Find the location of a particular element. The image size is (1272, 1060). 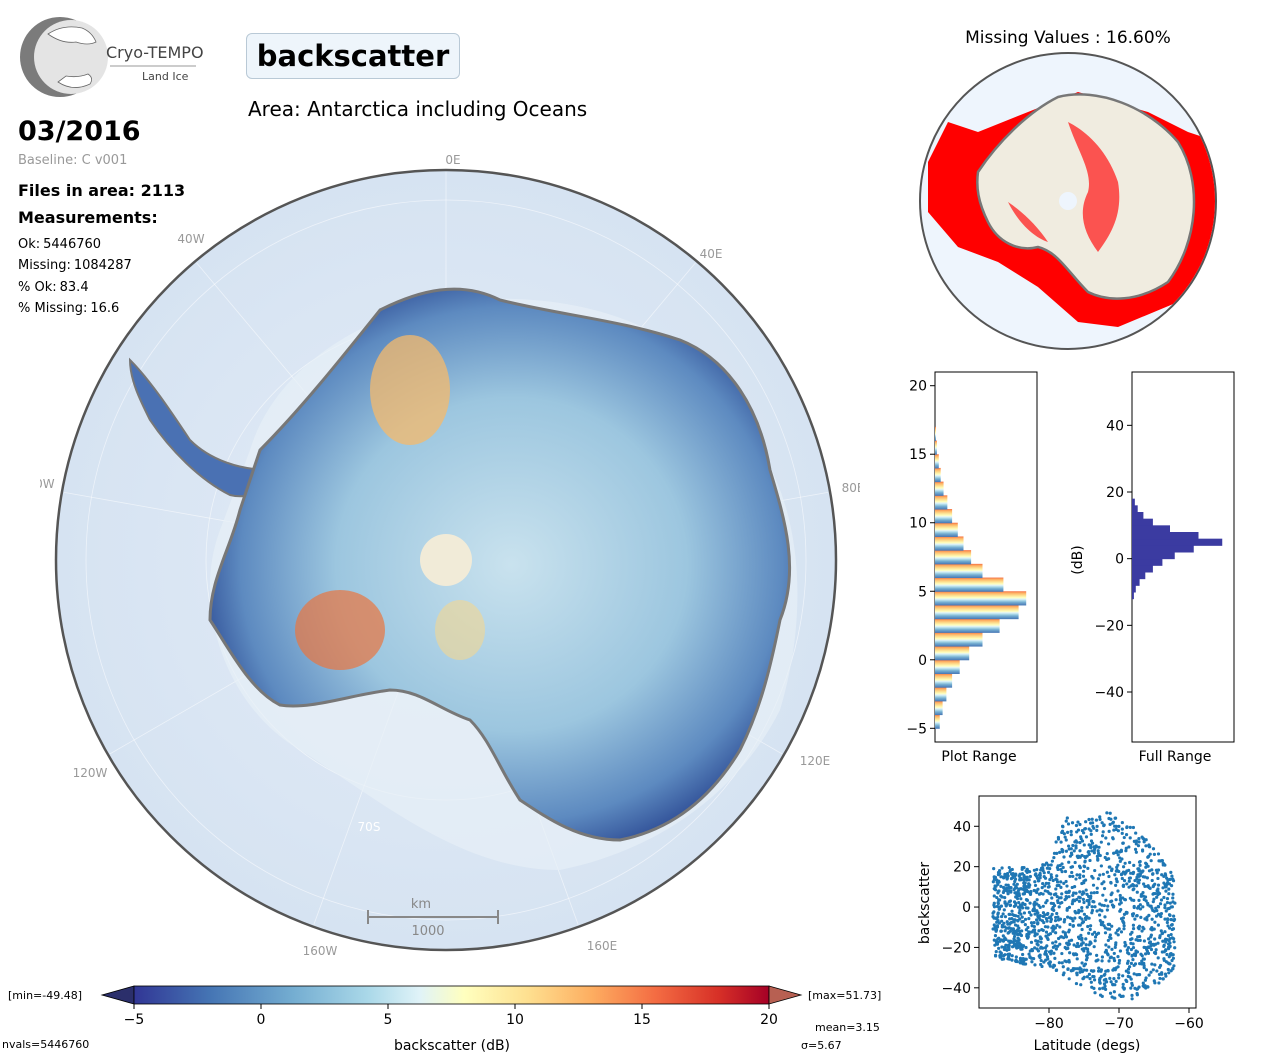

hist-tick-label: 15 is located at coordinates (918, 455).